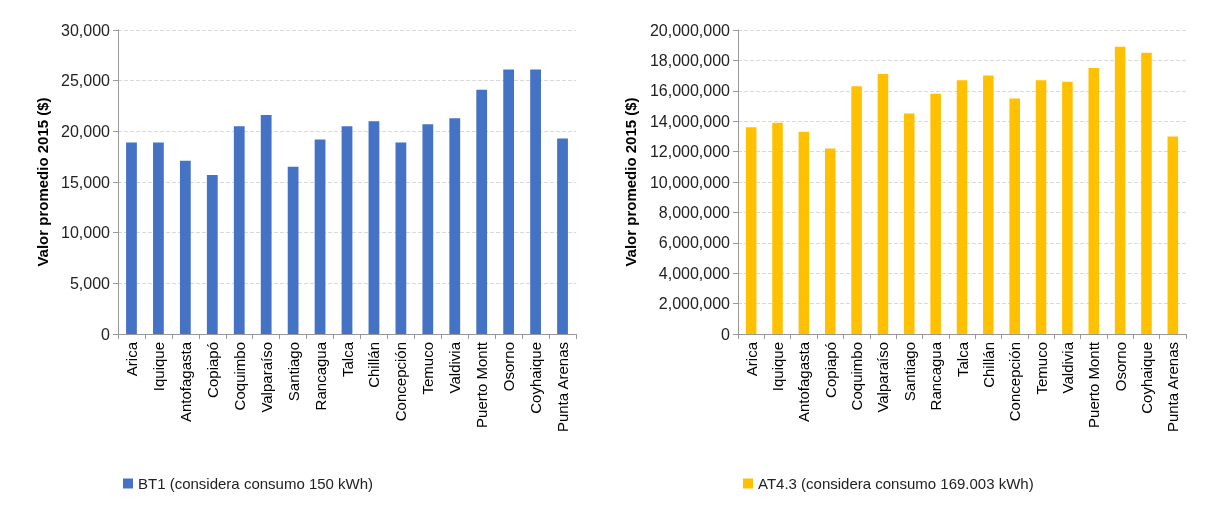 The width and height of the screenshot is (1207, 512). What do you see at coordinates (690, 182) in the screenshot?
I see `y-tick-label: 10,000,000` at bounding box center [690, 182].